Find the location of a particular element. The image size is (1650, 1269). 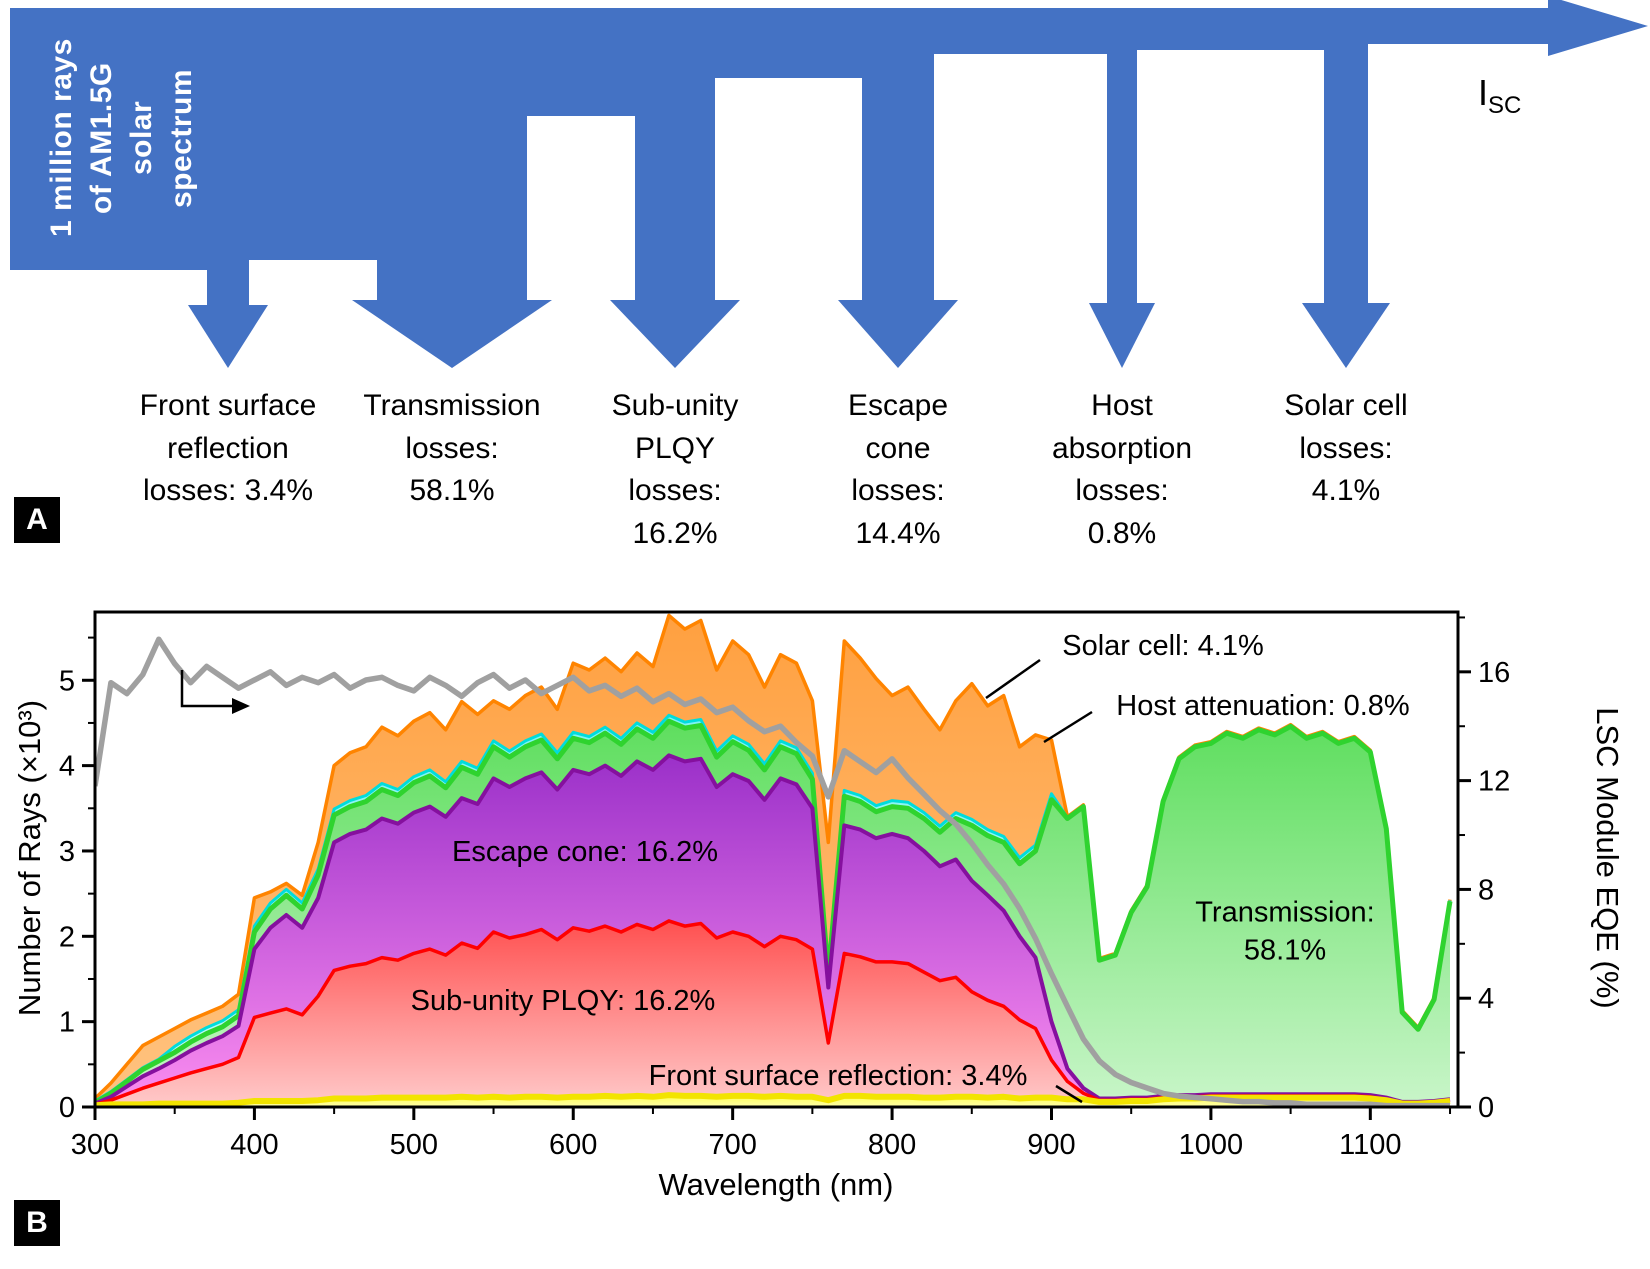

svg-text: 600 is located at coordinates (573, 1145).